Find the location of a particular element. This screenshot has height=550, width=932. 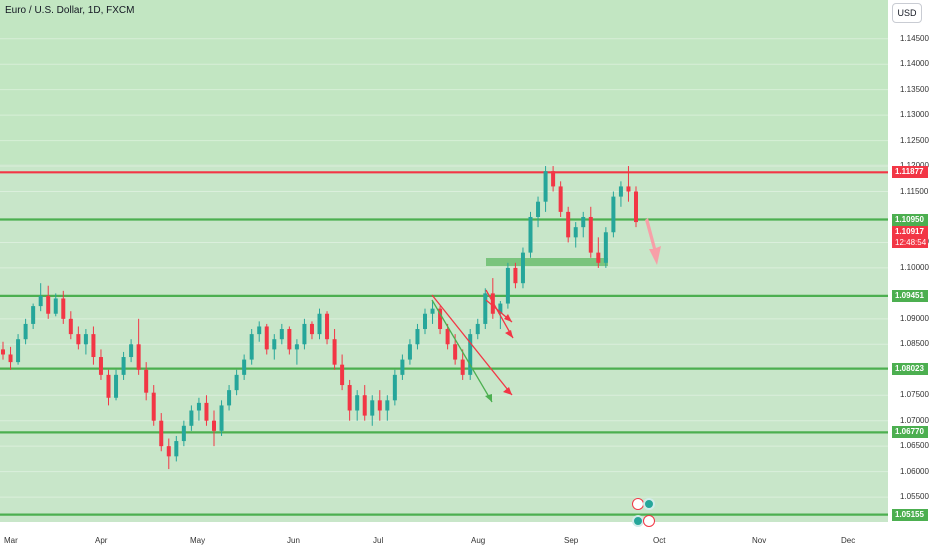

price-tick-label: 1.13500 is located at coordinates (914, 89).